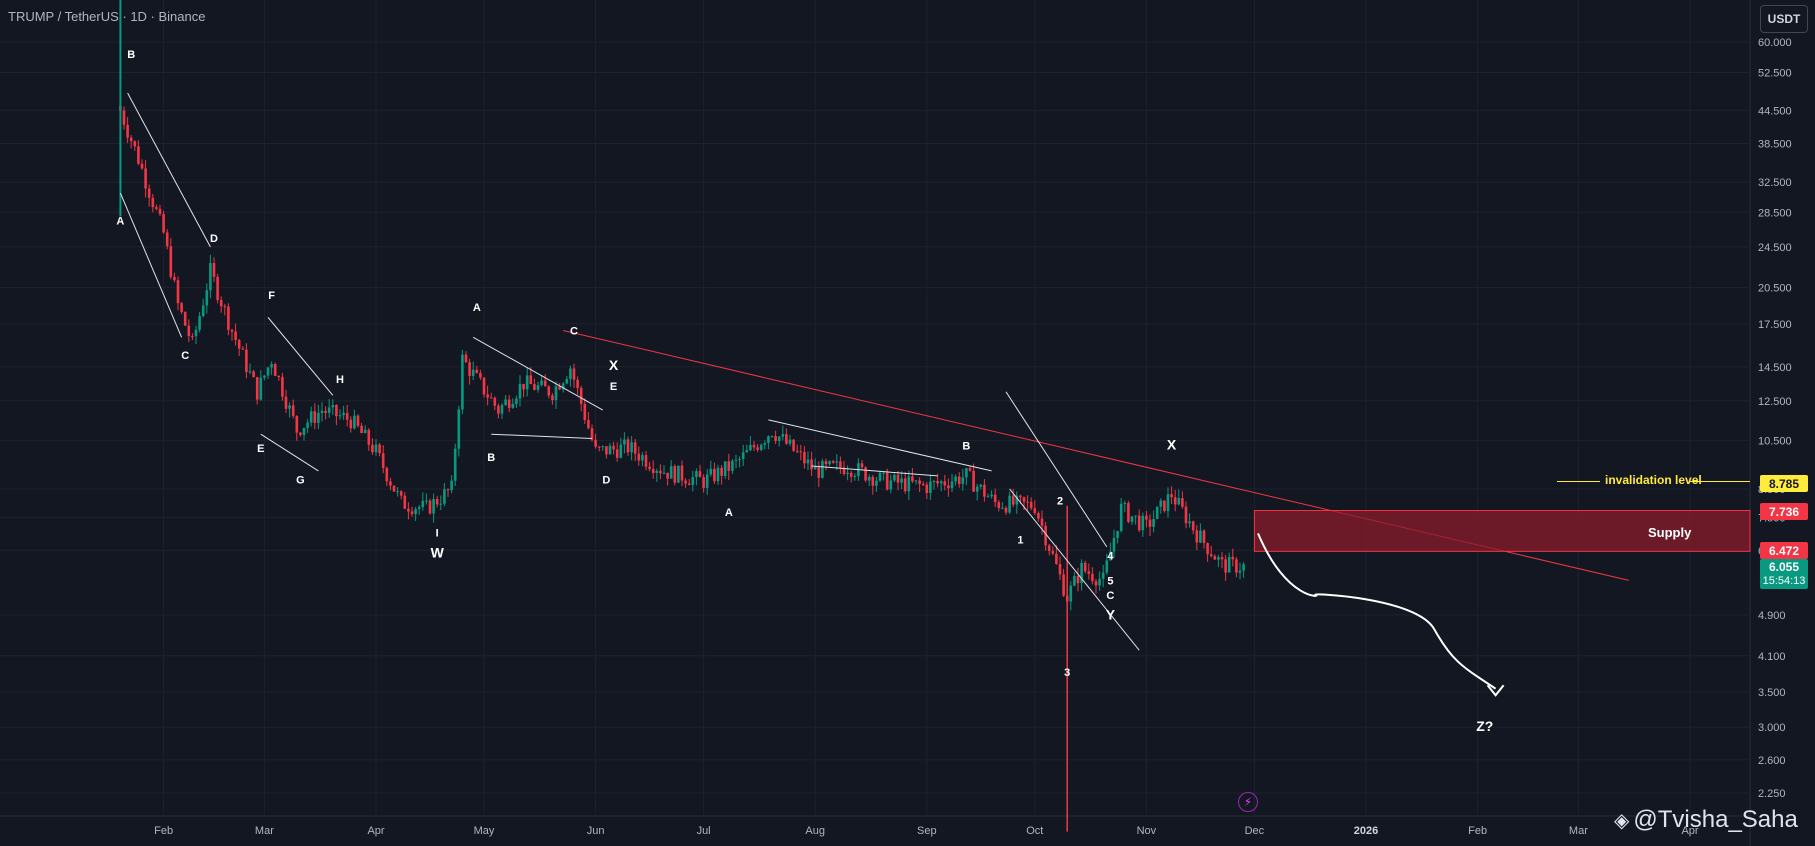 The width and height of the screenshot is (1815, 846). What do you see at coordinates (1653, 480) in the screenshot?
I see `invalidation-label: invalidation level` at bounding box center [1653, 480].